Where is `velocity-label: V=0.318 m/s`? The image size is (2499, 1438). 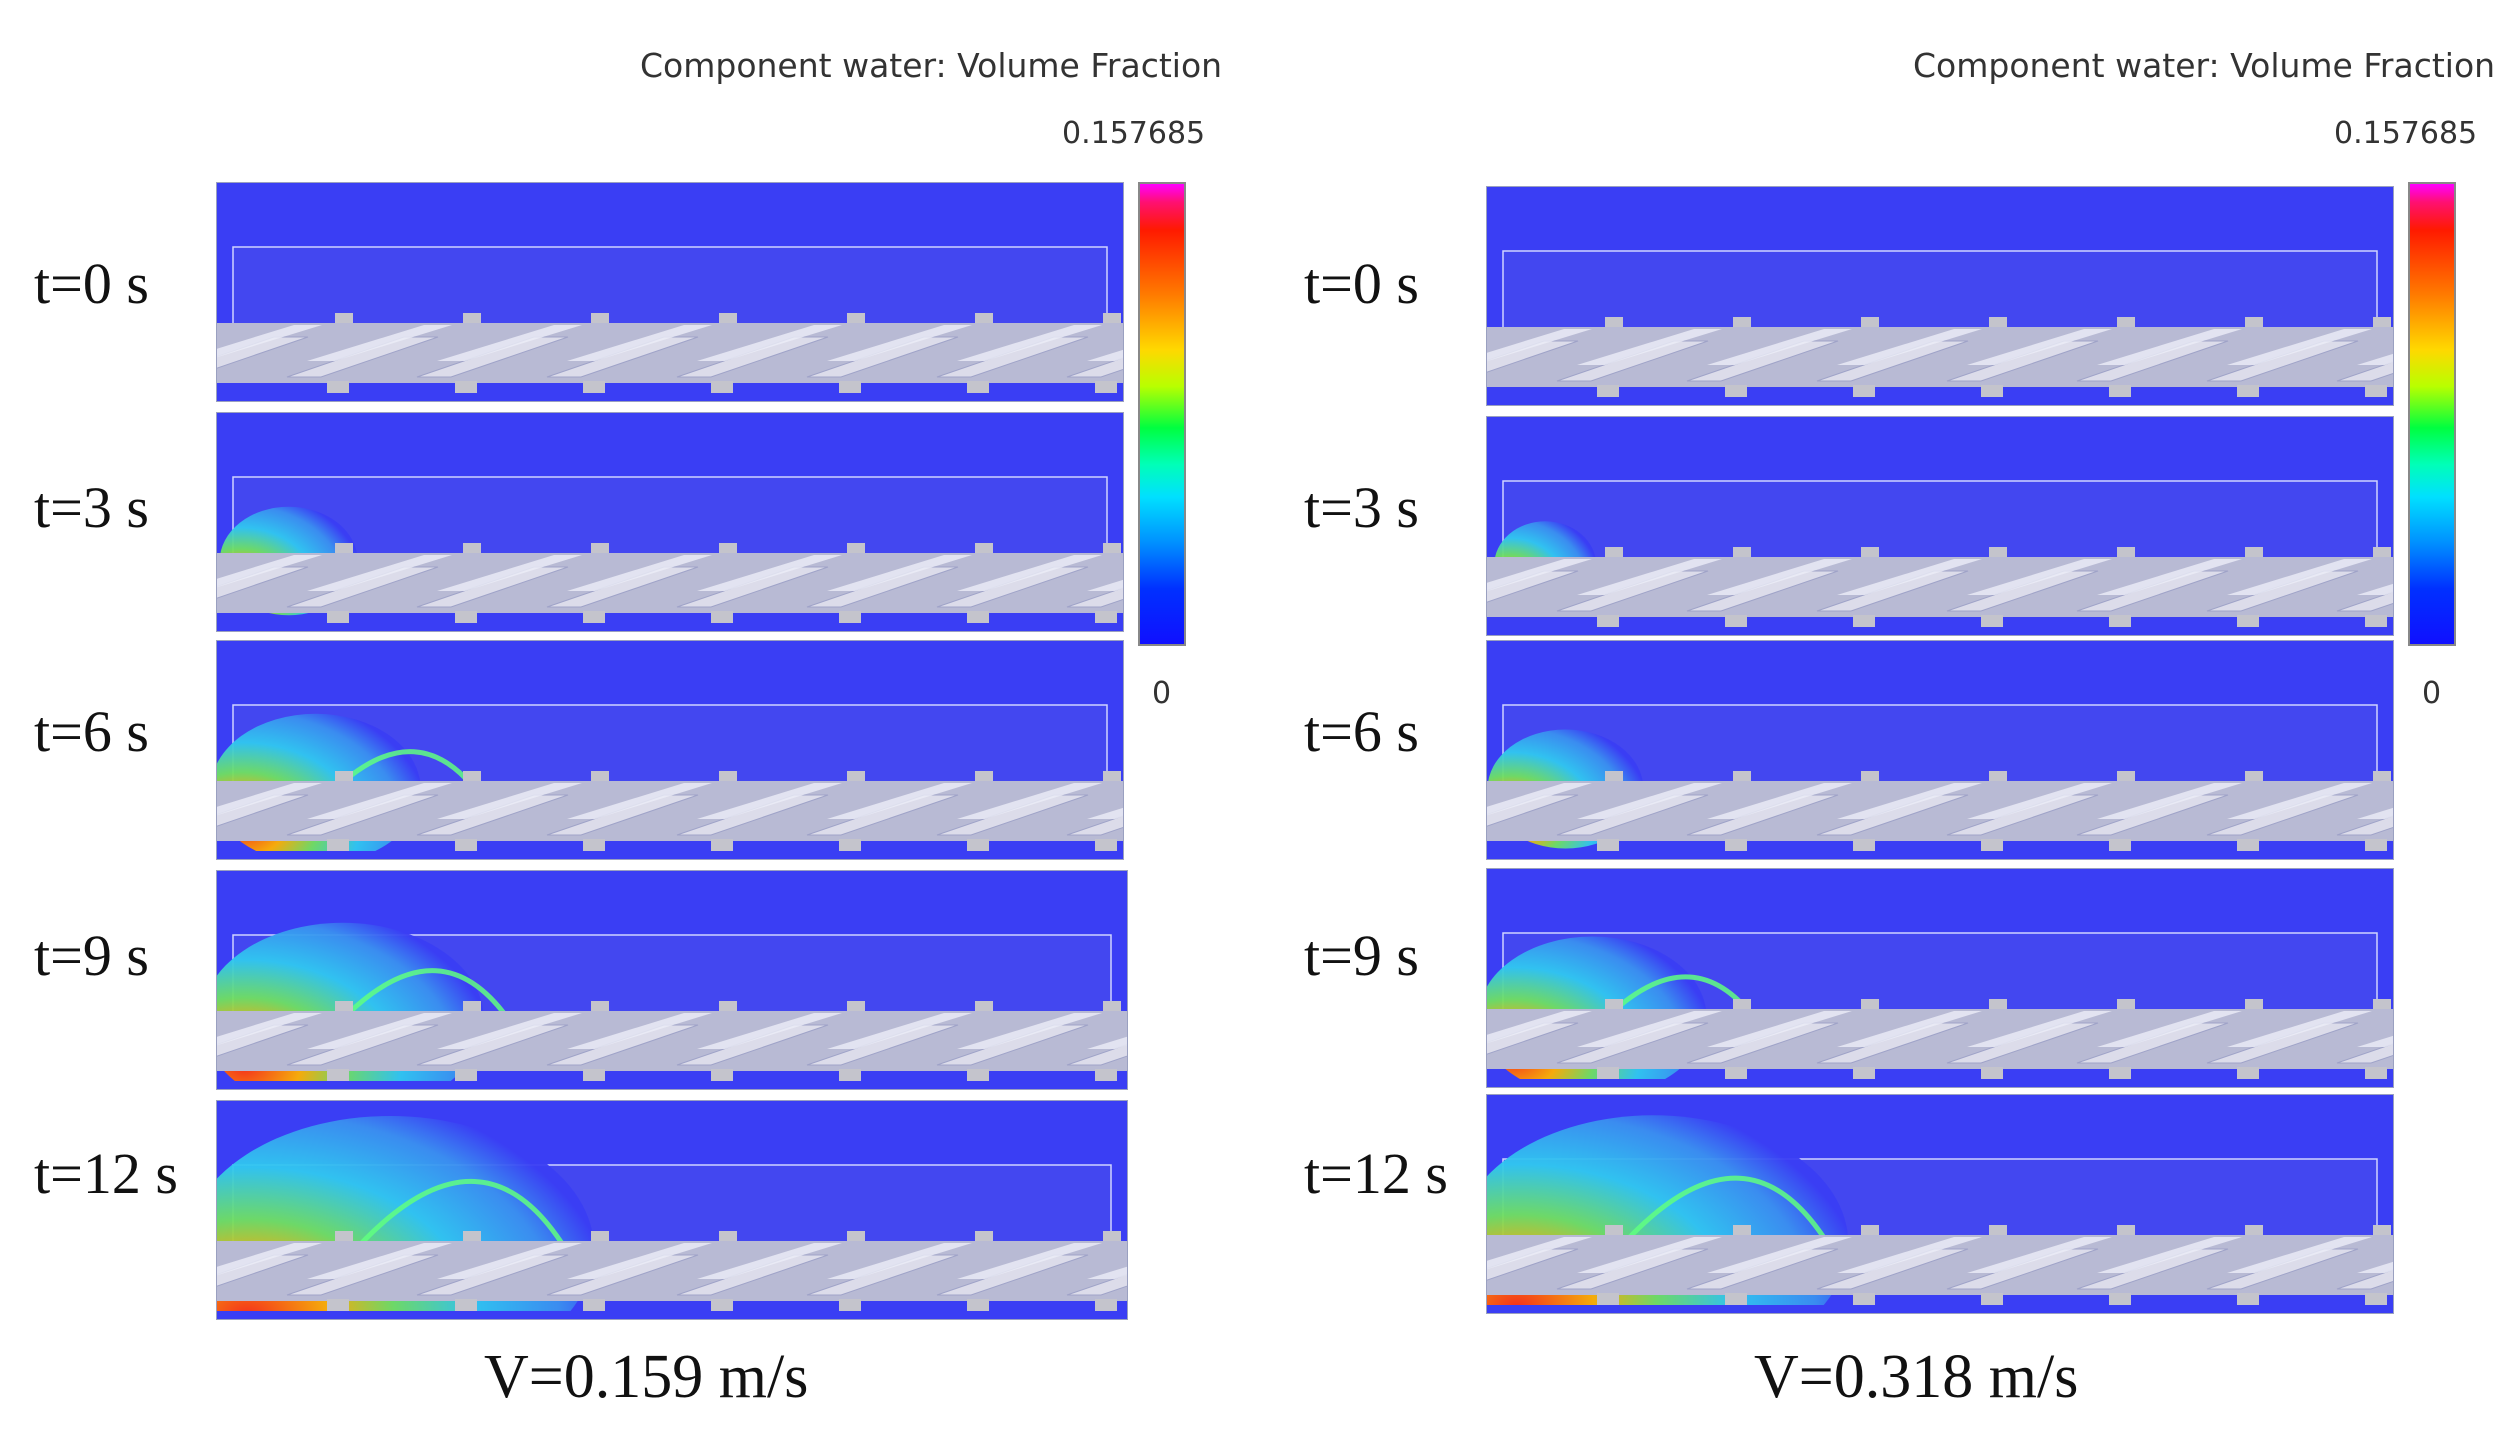 velocity-label: V=0.318 m/s is located at coordinates (1916, 1377).